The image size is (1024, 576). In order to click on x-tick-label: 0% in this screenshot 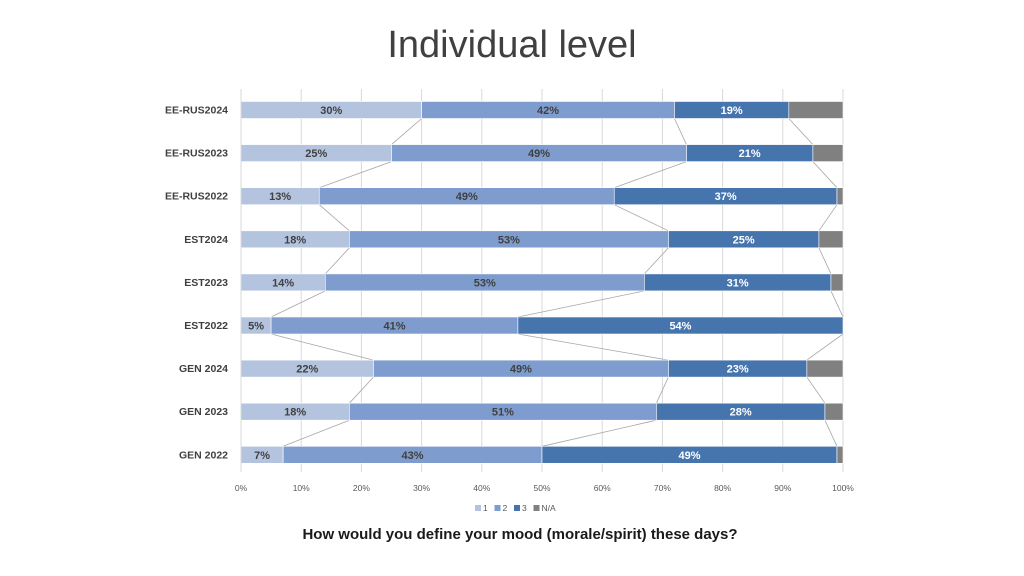, I will do `click(241, 488)`.